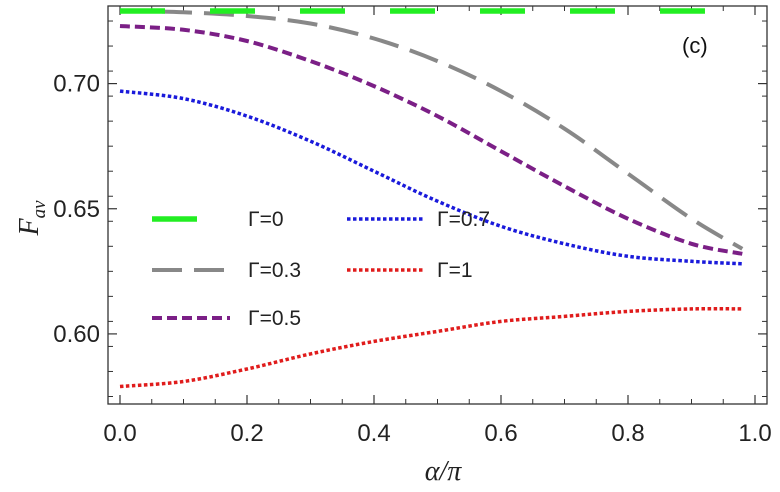 The width and height of the screenshot is (780, 492). Describe the element at coordinates (246, 433) in the screenshot. I see `x-tick-label: 0.2` at that location.